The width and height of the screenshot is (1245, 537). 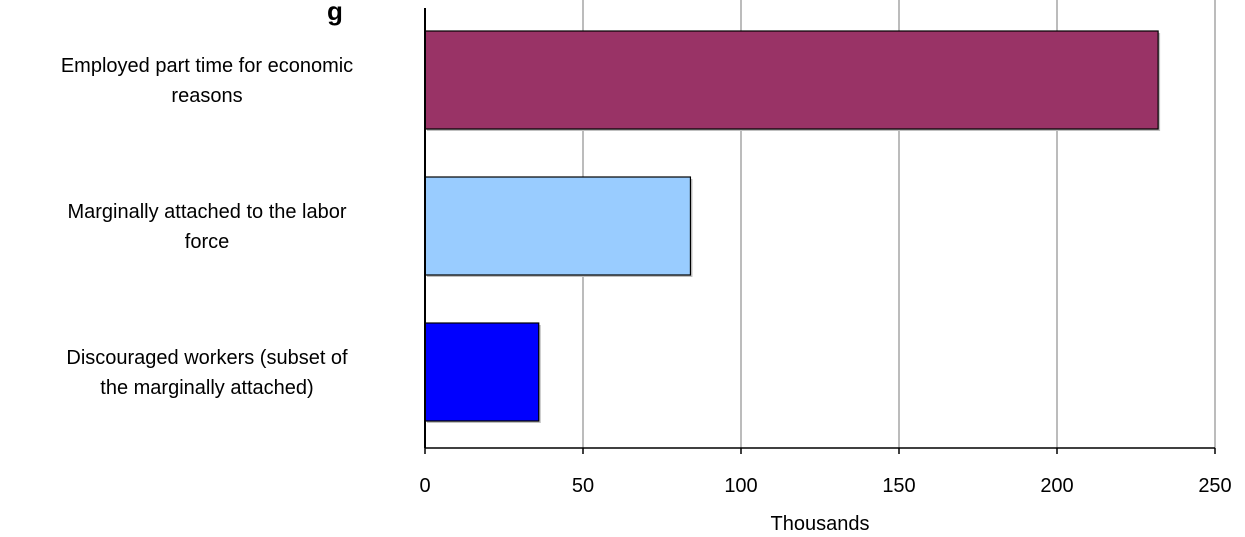 I want to click on category-label: force, so click(x=207, y=242).